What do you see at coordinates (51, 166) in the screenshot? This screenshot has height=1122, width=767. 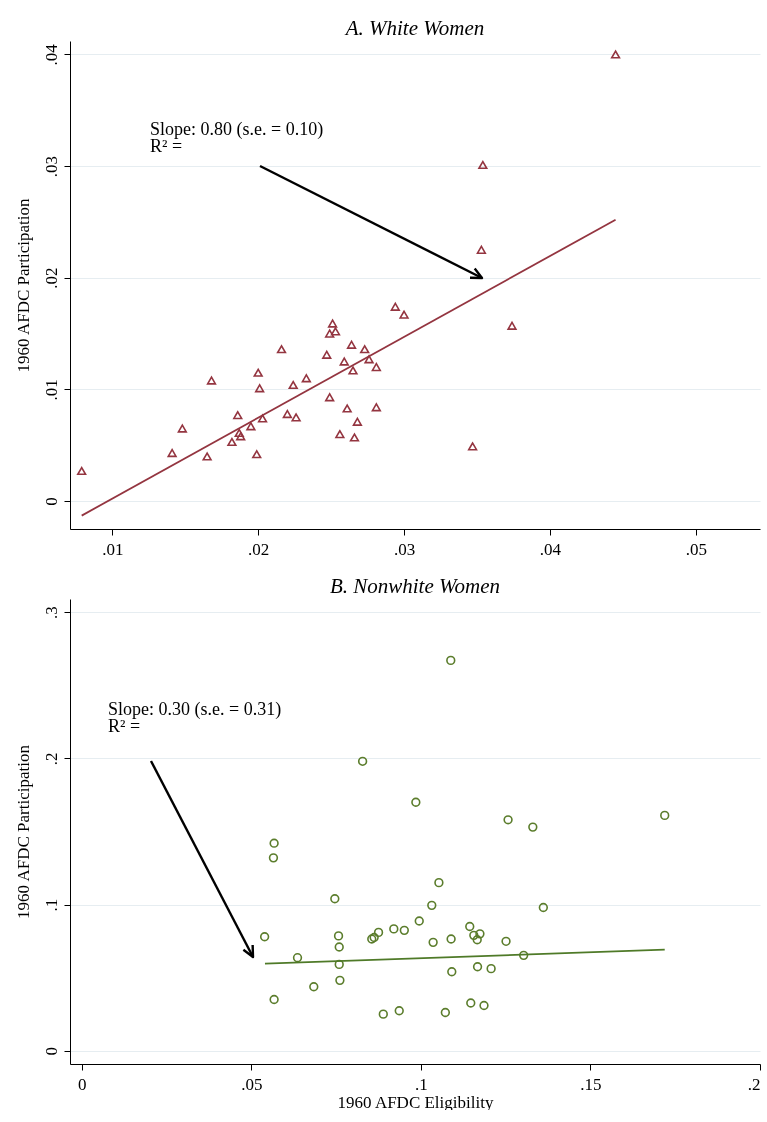 I see `y-tick-label: .03` at bounding box center [51, 166].